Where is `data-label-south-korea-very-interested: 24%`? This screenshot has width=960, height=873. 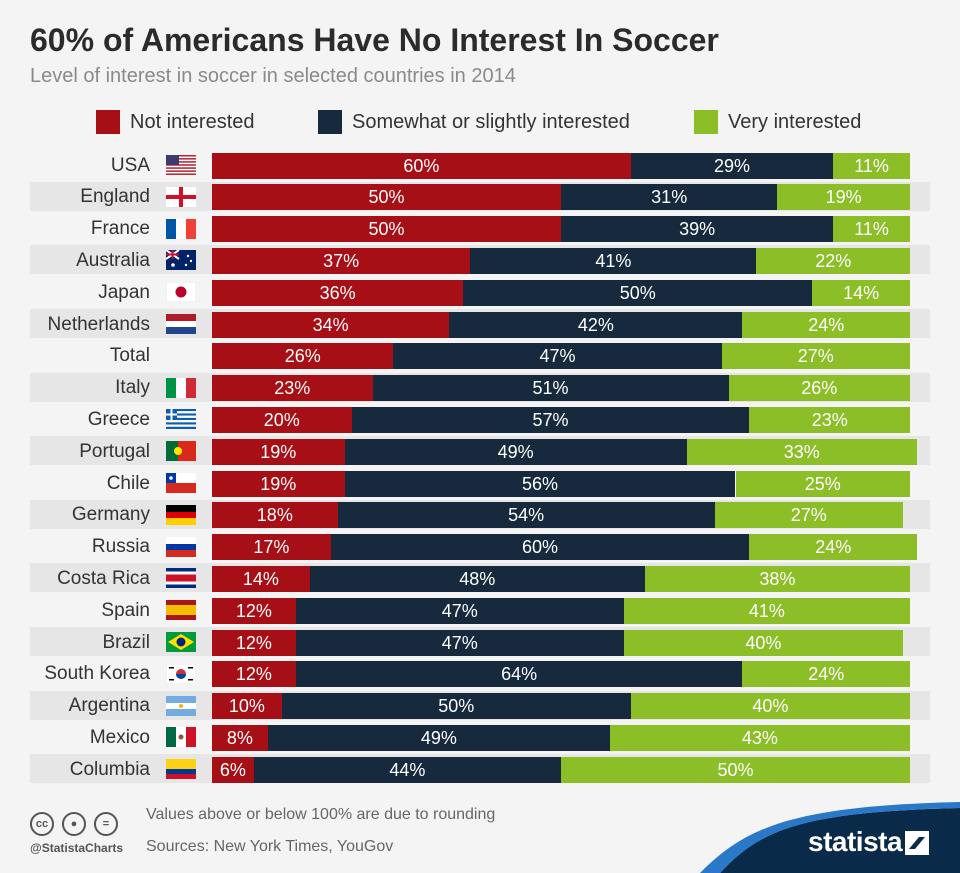
data-label-south-korea-very-interested: 24% is located at coordinates (826, 674).